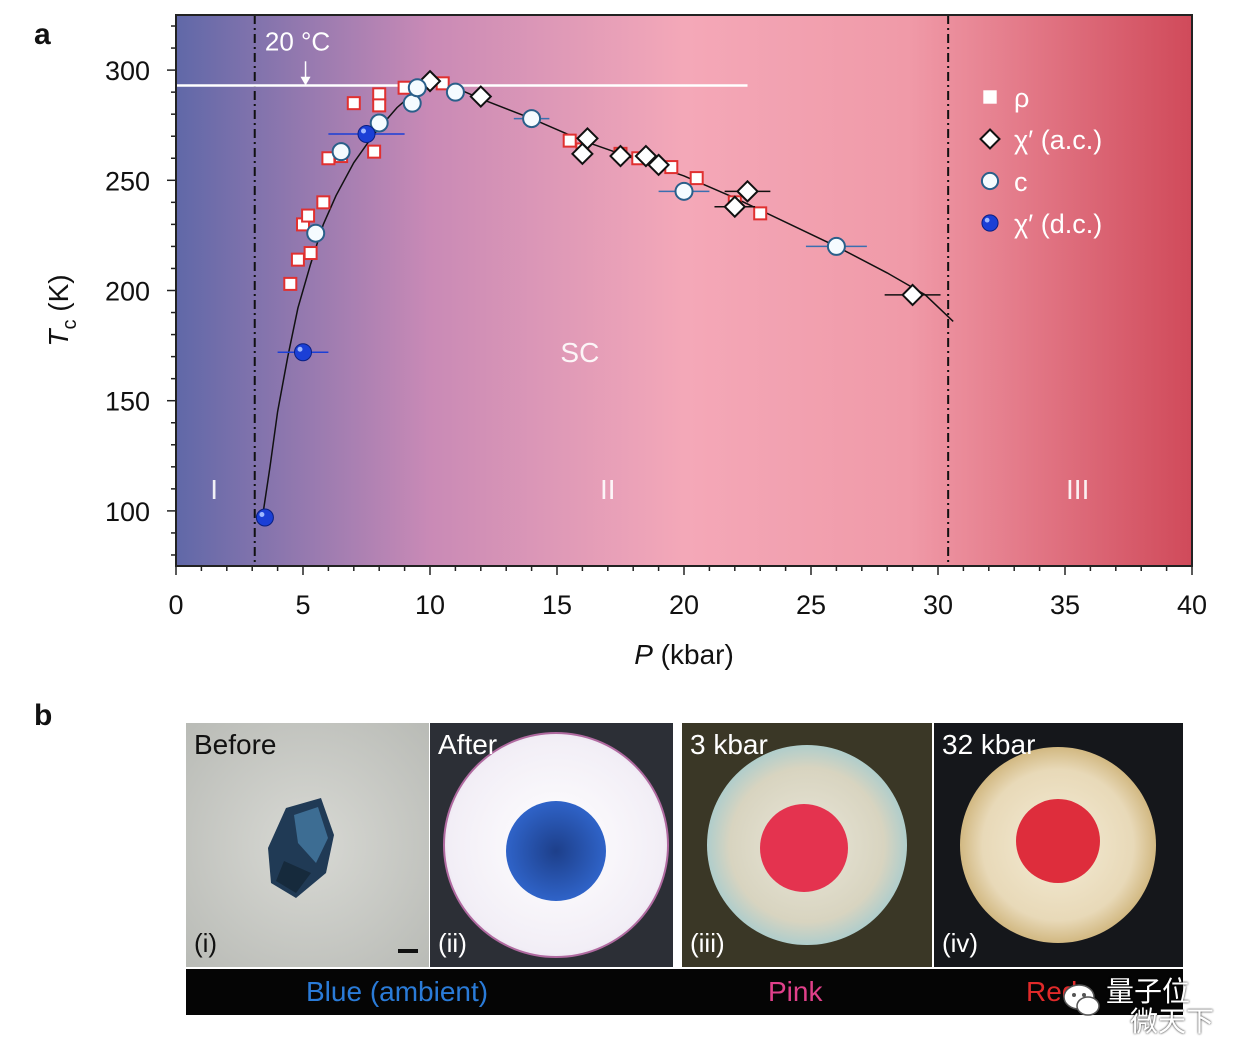 The image size is (1238, 1044). I want to click on color-label-bar: Blue (ambient) Pink Red, so click(684, 992).